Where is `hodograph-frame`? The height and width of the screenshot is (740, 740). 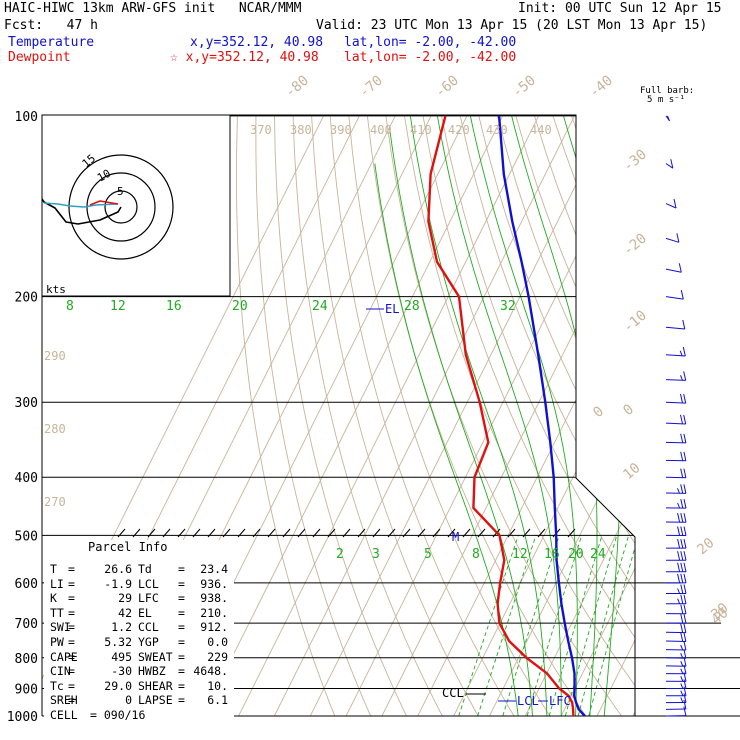 hodograph-frame is located at coordinates (136, 205).